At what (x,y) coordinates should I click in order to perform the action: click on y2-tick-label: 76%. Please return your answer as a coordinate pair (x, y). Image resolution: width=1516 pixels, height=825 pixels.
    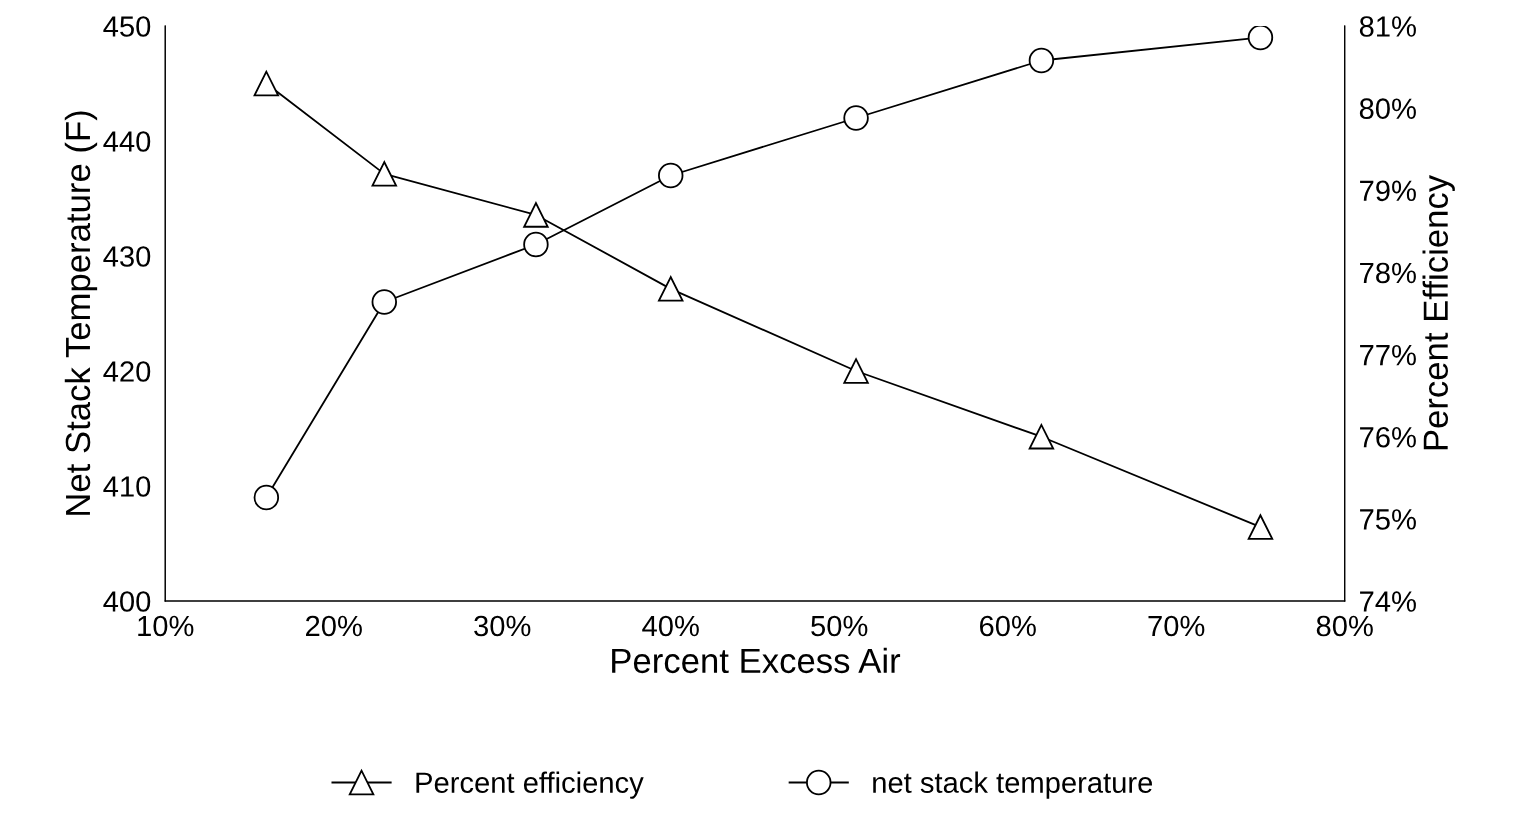
    Looking at the image, I should click on (1388, 437).